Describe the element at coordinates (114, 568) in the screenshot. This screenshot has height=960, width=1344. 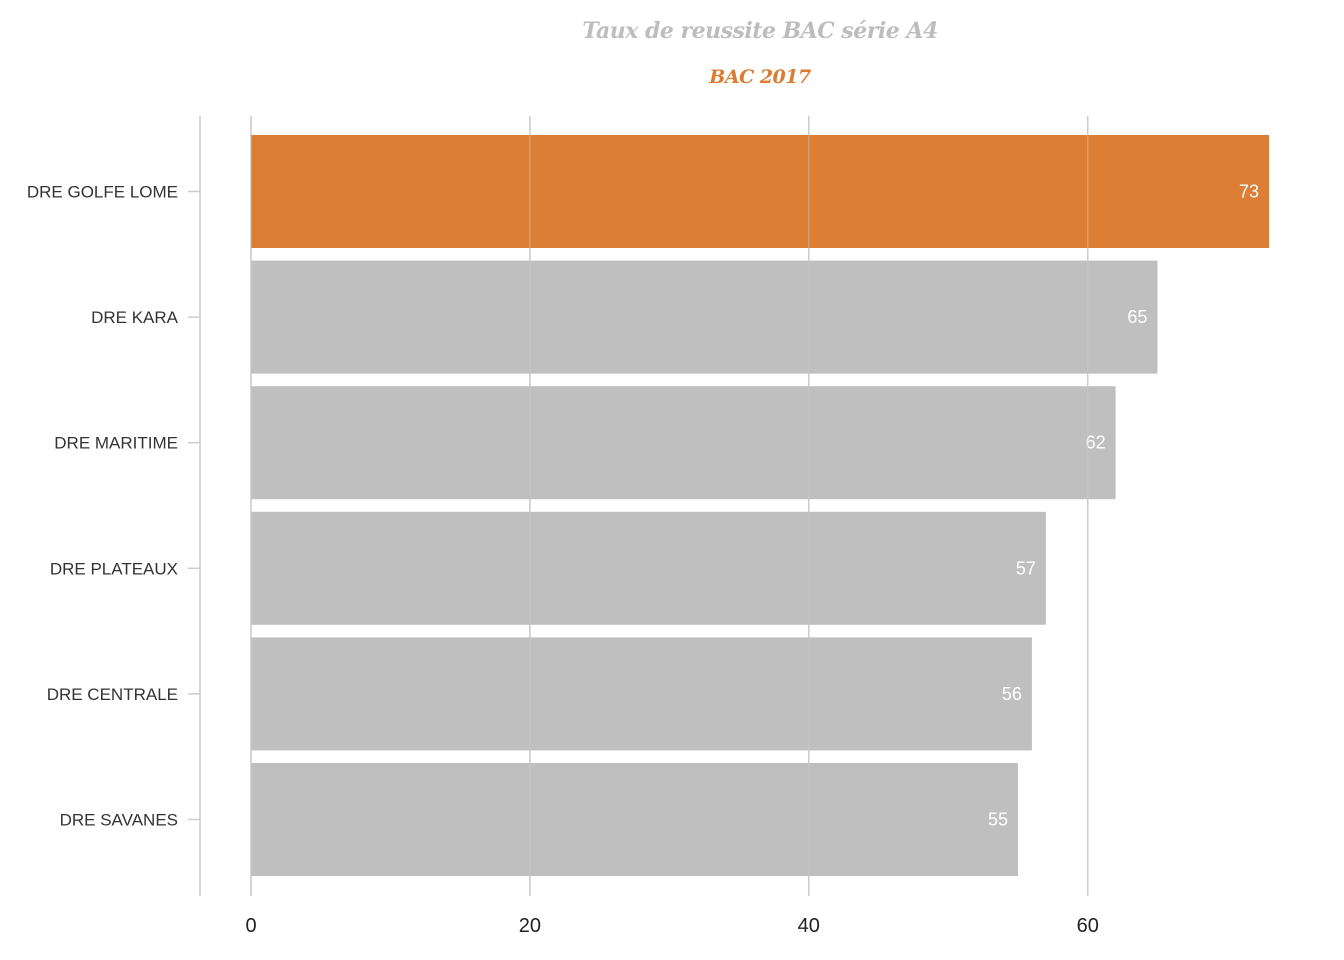
I see `category-label: DRE PLATEAUX` at that location.